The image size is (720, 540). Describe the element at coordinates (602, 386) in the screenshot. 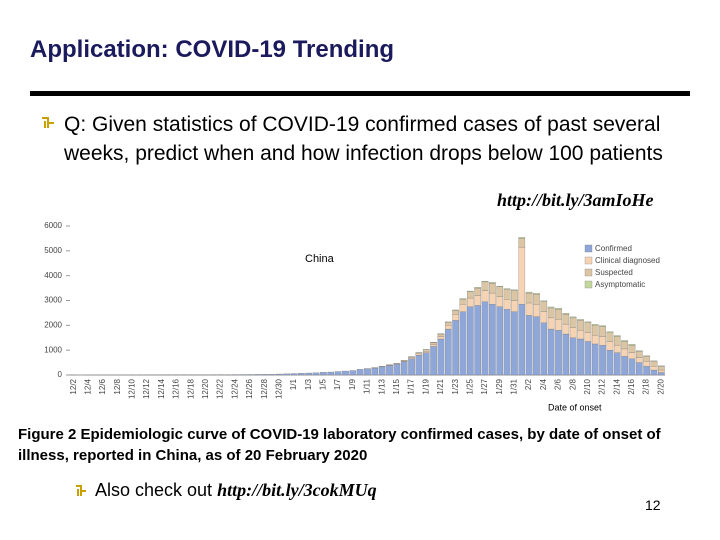

I see `x-tick-label: 2/12` at that location.